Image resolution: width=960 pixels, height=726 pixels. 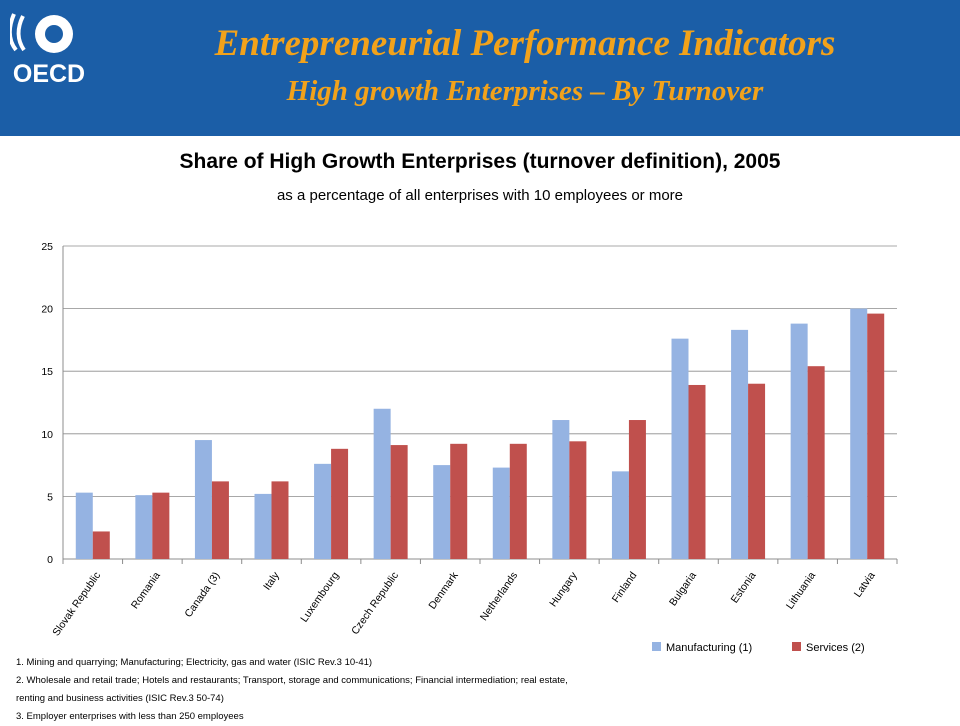 What do you see at coordinates (801, 591) in the screenshot?
I see `x-tick-label: Lithuania` at bounding box center [801, 591].